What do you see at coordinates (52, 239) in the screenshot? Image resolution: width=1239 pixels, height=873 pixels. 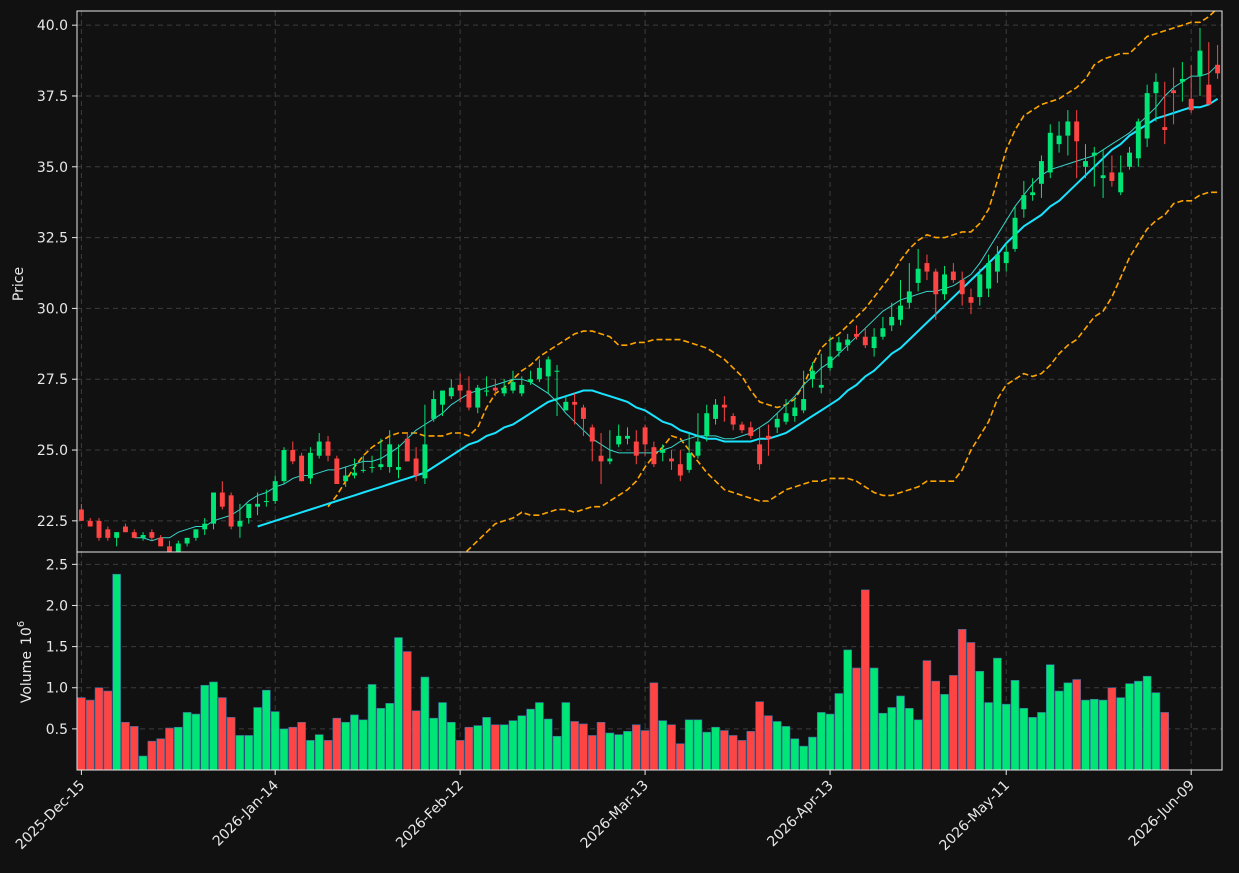 I see `price-tick-label: 32.5` at bounding box center [52, 239].